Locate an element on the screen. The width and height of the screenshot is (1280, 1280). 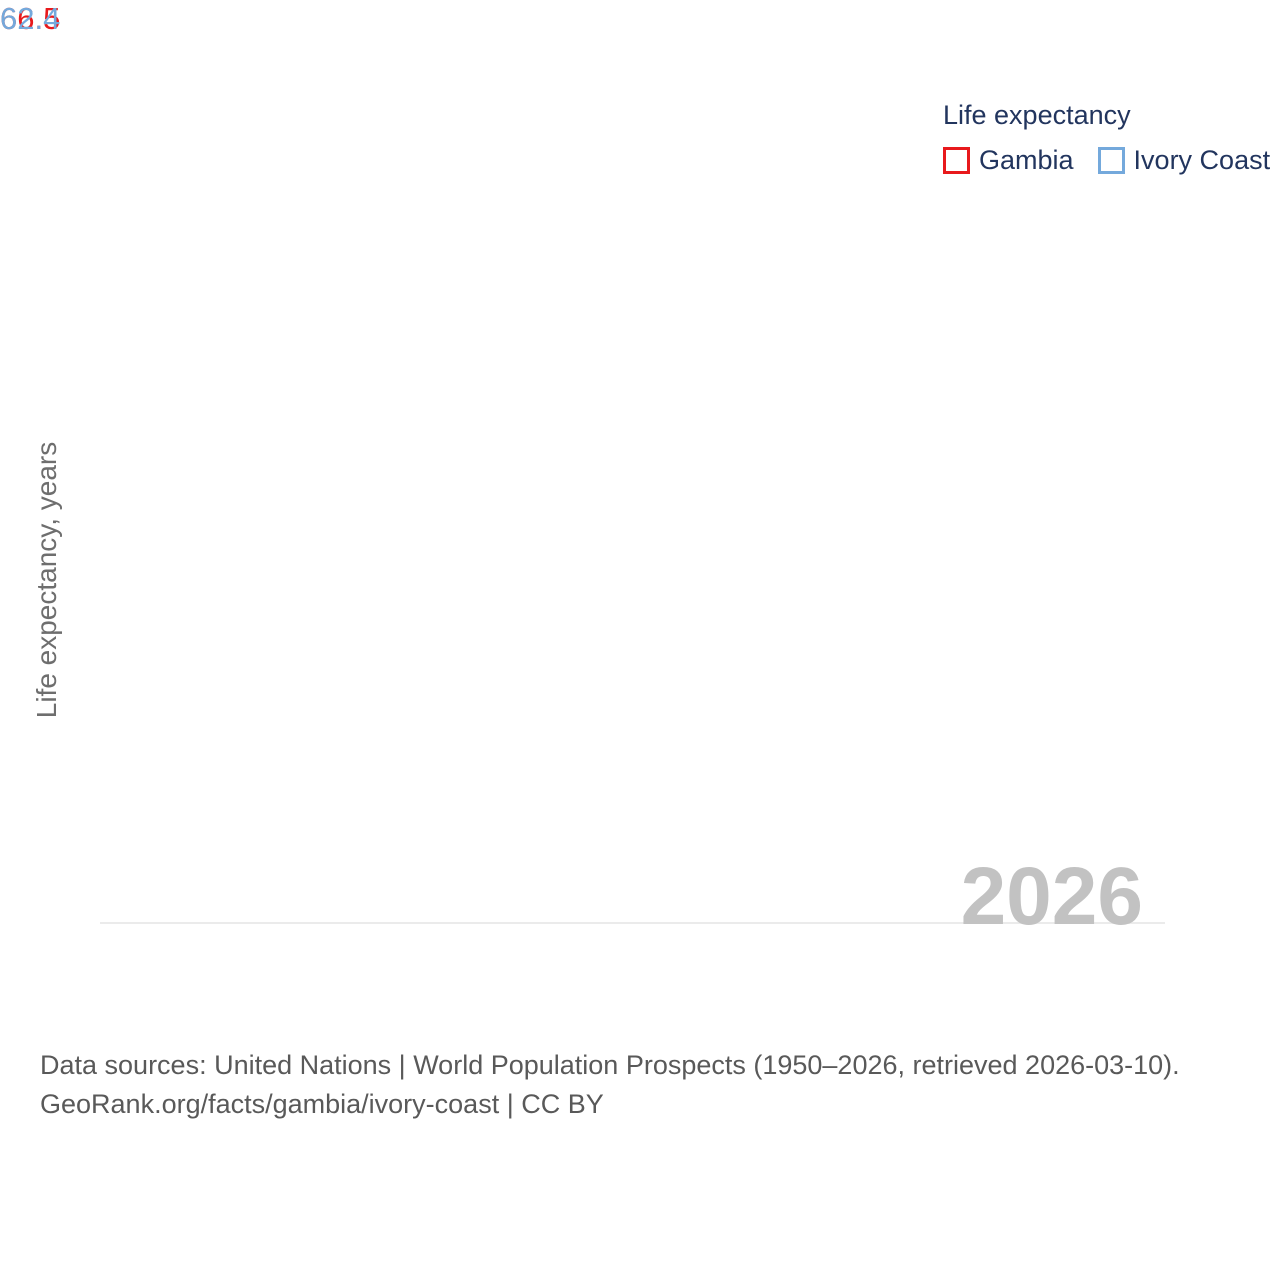
legend-items: Gambia Ivory Coast is located at coordinates (1106, 160).